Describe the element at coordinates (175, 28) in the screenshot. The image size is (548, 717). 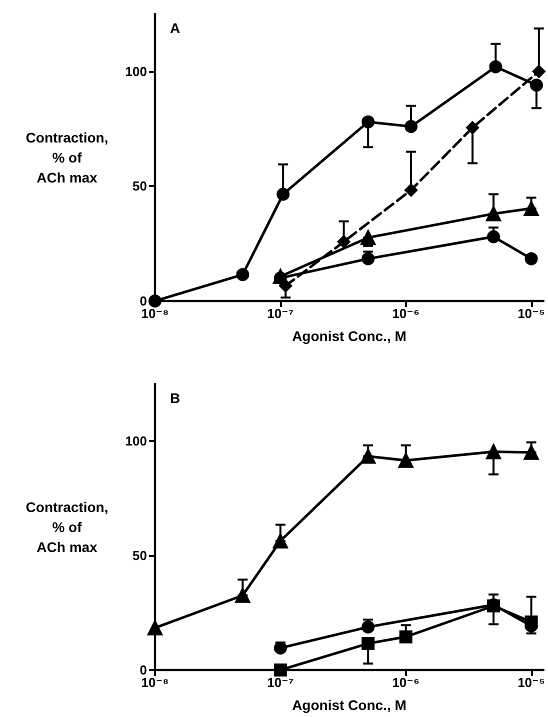
I see `chart-title: A` at that location.